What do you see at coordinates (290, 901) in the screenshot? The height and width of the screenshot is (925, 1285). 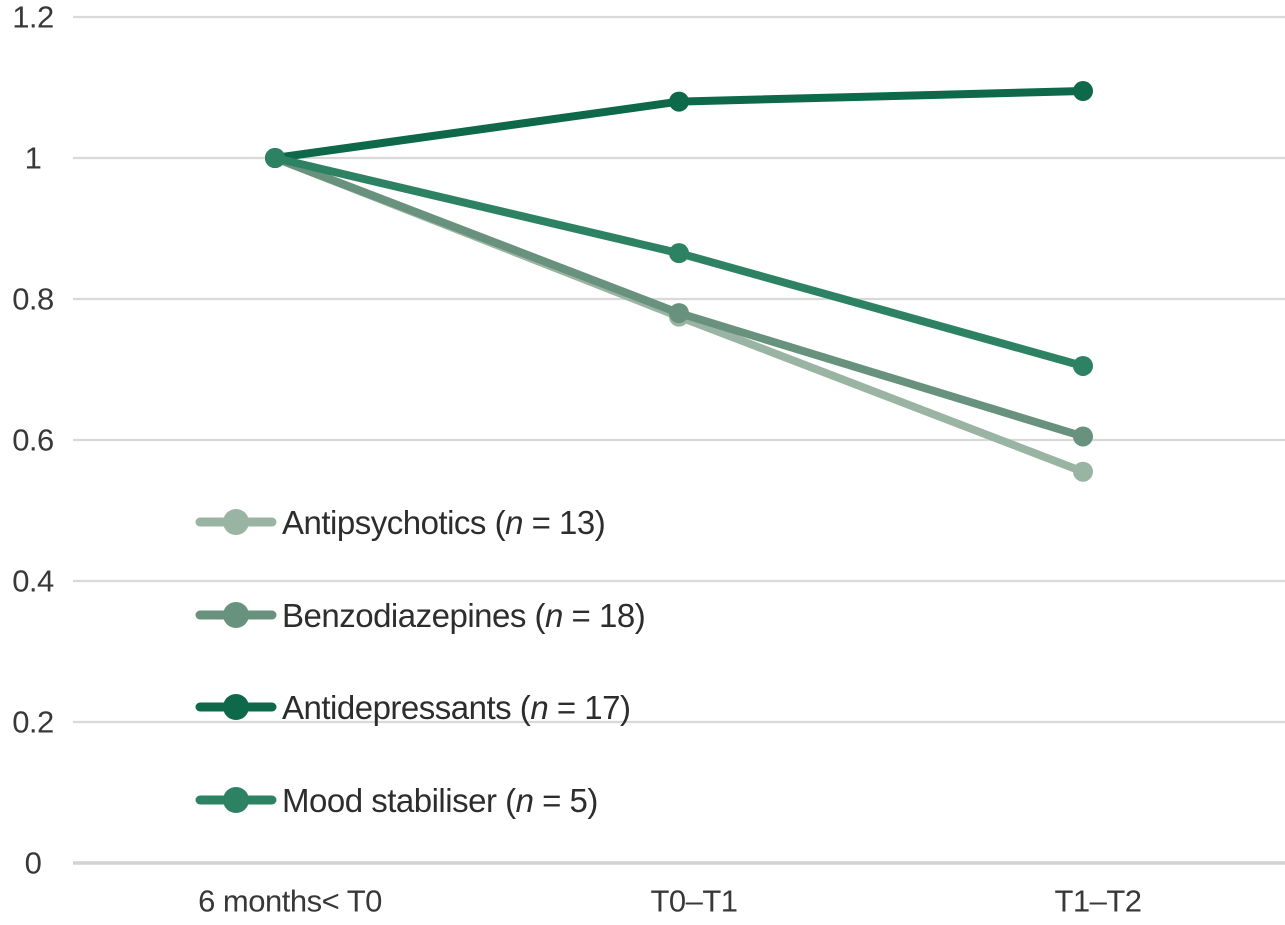 I see `x-tick-label: 6 months< T0` at bounding box center [290, 901].